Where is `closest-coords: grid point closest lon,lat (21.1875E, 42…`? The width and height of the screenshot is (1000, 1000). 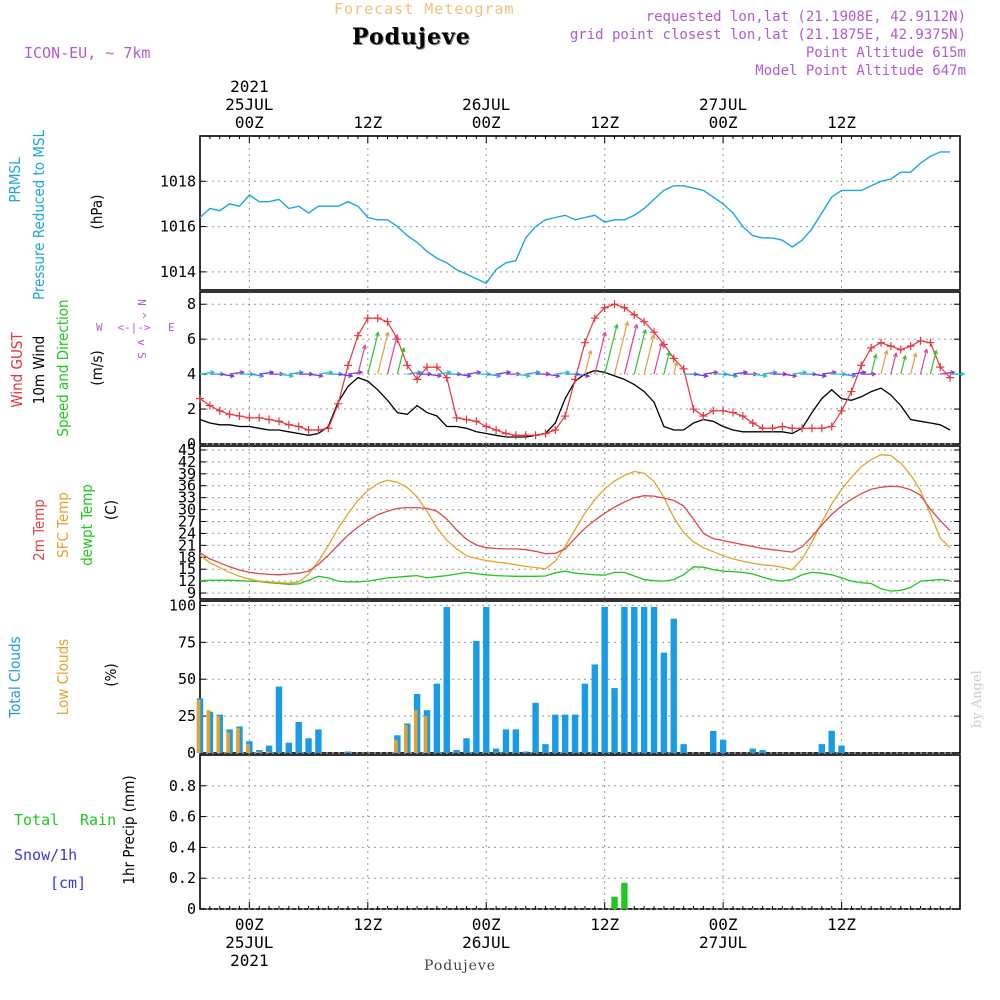
closest-coords: grid point closest lon,lat (21.1875E, 42… is located at coordinates (767, 35).